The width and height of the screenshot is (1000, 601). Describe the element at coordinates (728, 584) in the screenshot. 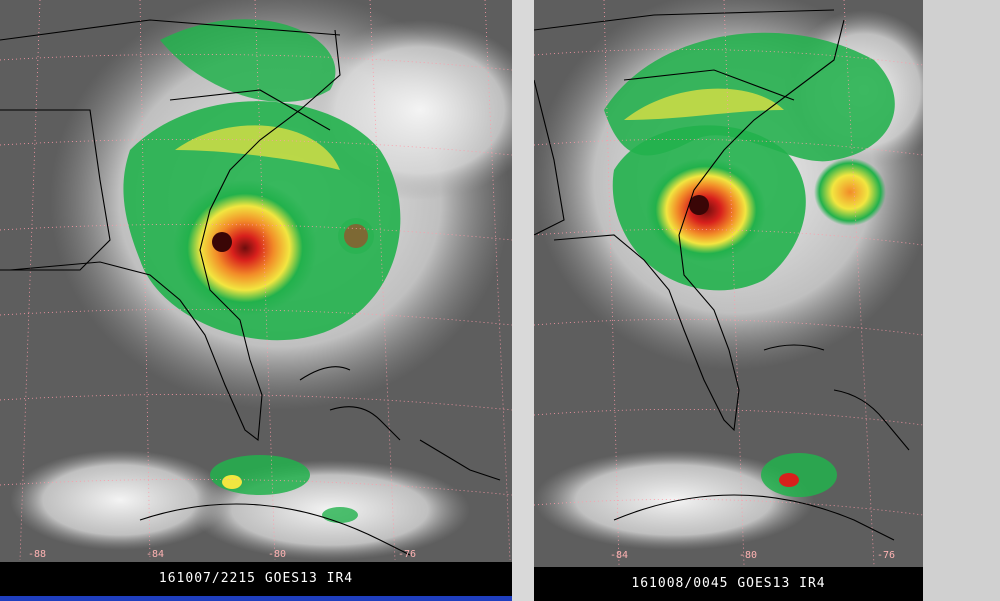

I see `image-caption: 161008/0045 GOES13 IR4` at that location.